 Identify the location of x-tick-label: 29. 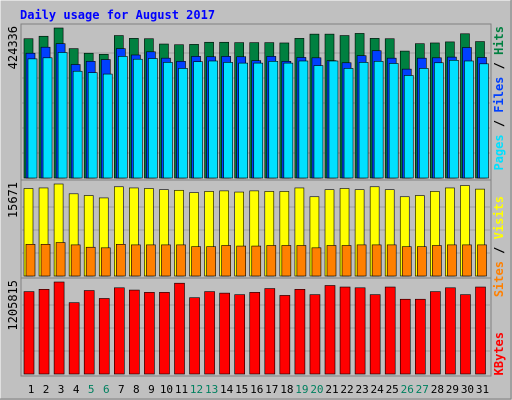
(452, 389).